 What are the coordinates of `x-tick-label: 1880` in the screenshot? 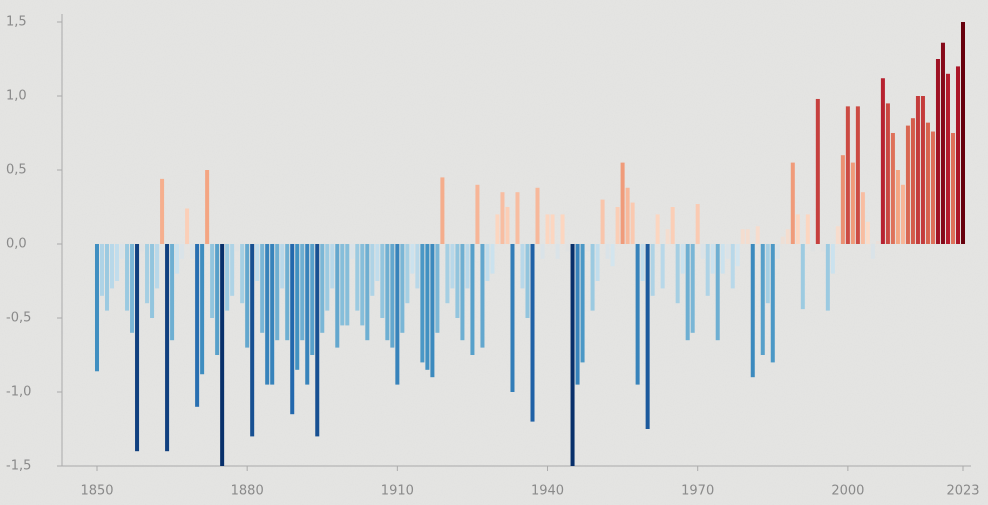 It's located at (247, 491).